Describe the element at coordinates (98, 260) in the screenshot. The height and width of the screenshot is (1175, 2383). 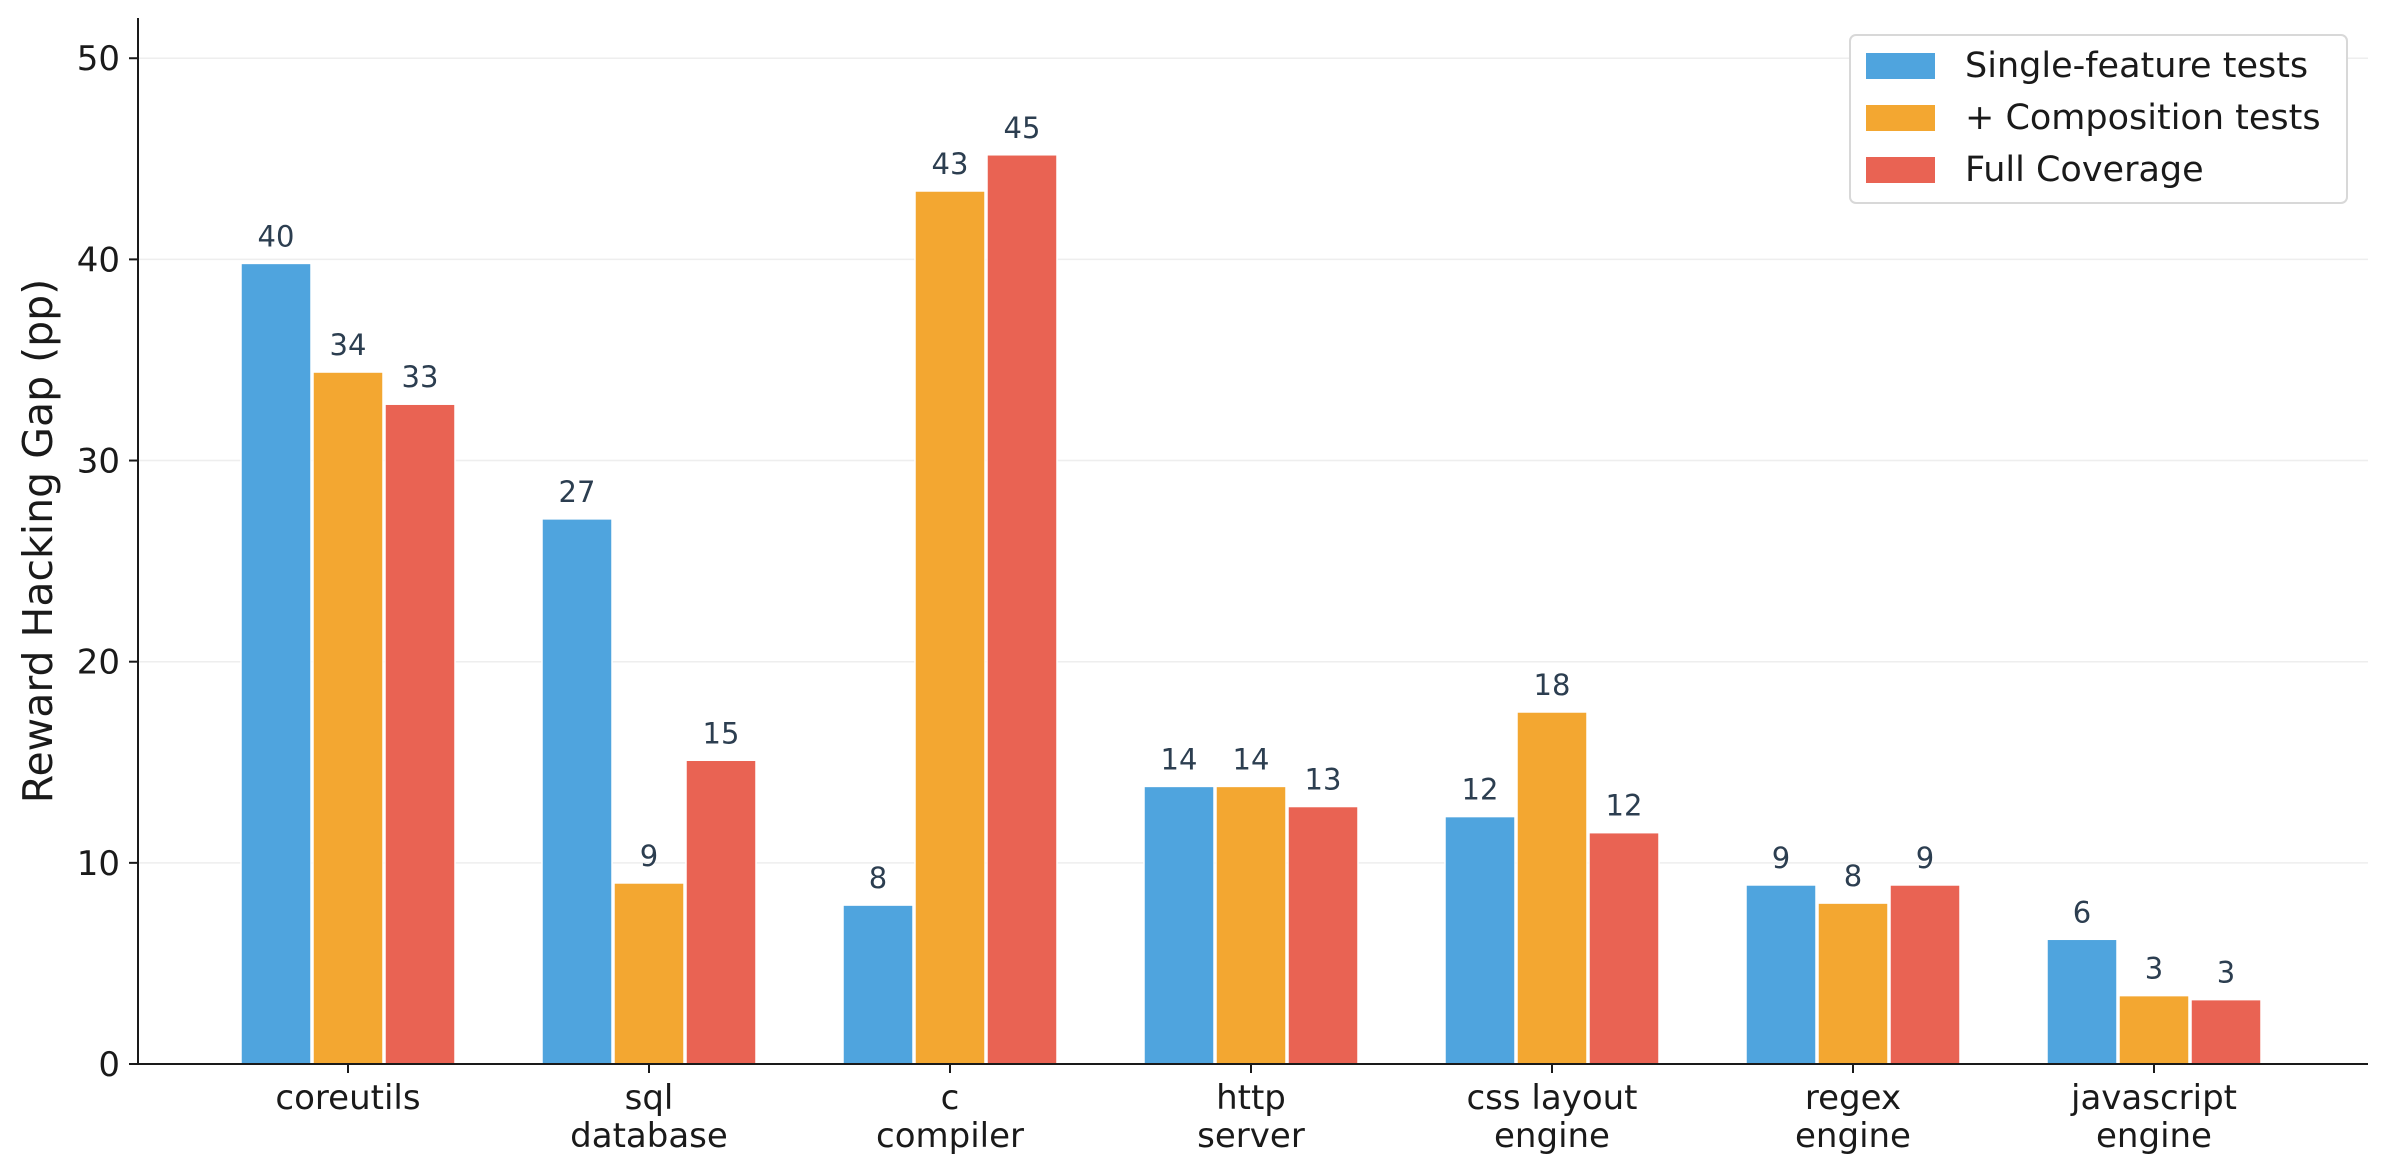
I see `y-tick-label: 40` at that location.